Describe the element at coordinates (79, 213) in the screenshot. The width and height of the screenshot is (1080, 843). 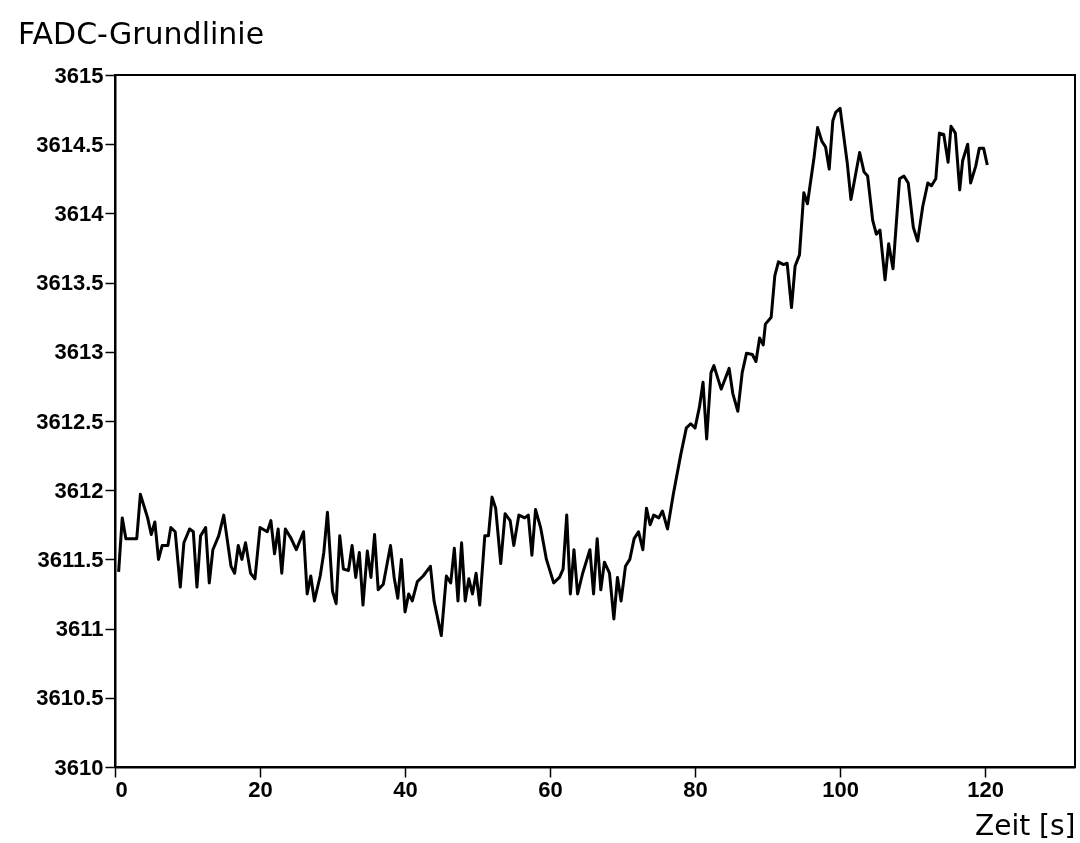
I see `y-tick-label: 3614` at that location.